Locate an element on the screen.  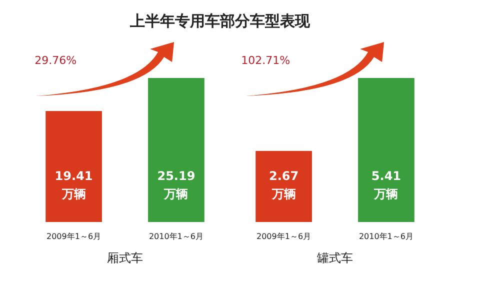
data-label: 25.19 万辆 is located at coordinates (176, 185).